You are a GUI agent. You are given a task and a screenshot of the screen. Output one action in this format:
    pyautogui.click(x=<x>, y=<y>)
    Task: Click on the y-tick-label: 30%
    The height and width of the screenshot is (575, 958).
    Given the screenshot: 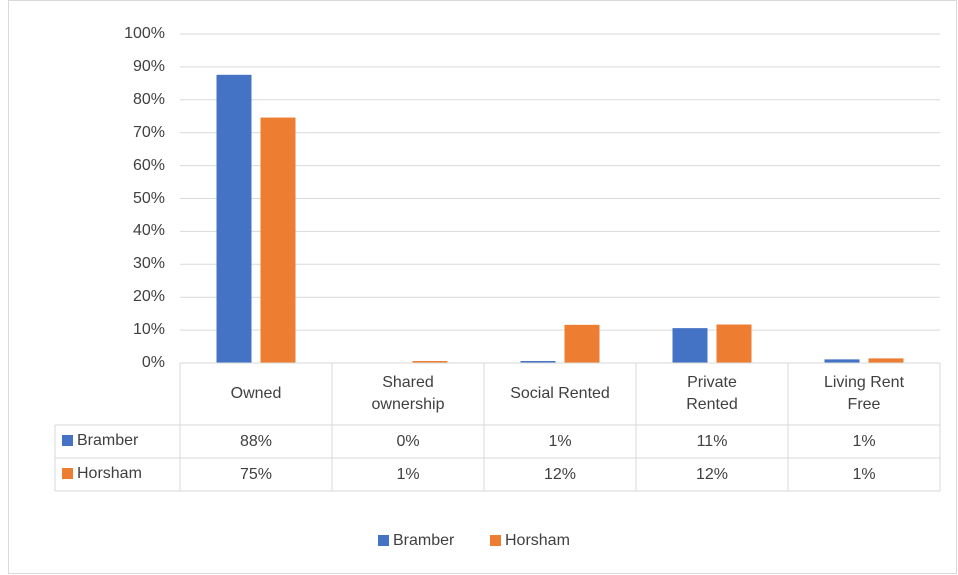 What is the action you would take?
    pyautogui.click(x=148, y=264)
    